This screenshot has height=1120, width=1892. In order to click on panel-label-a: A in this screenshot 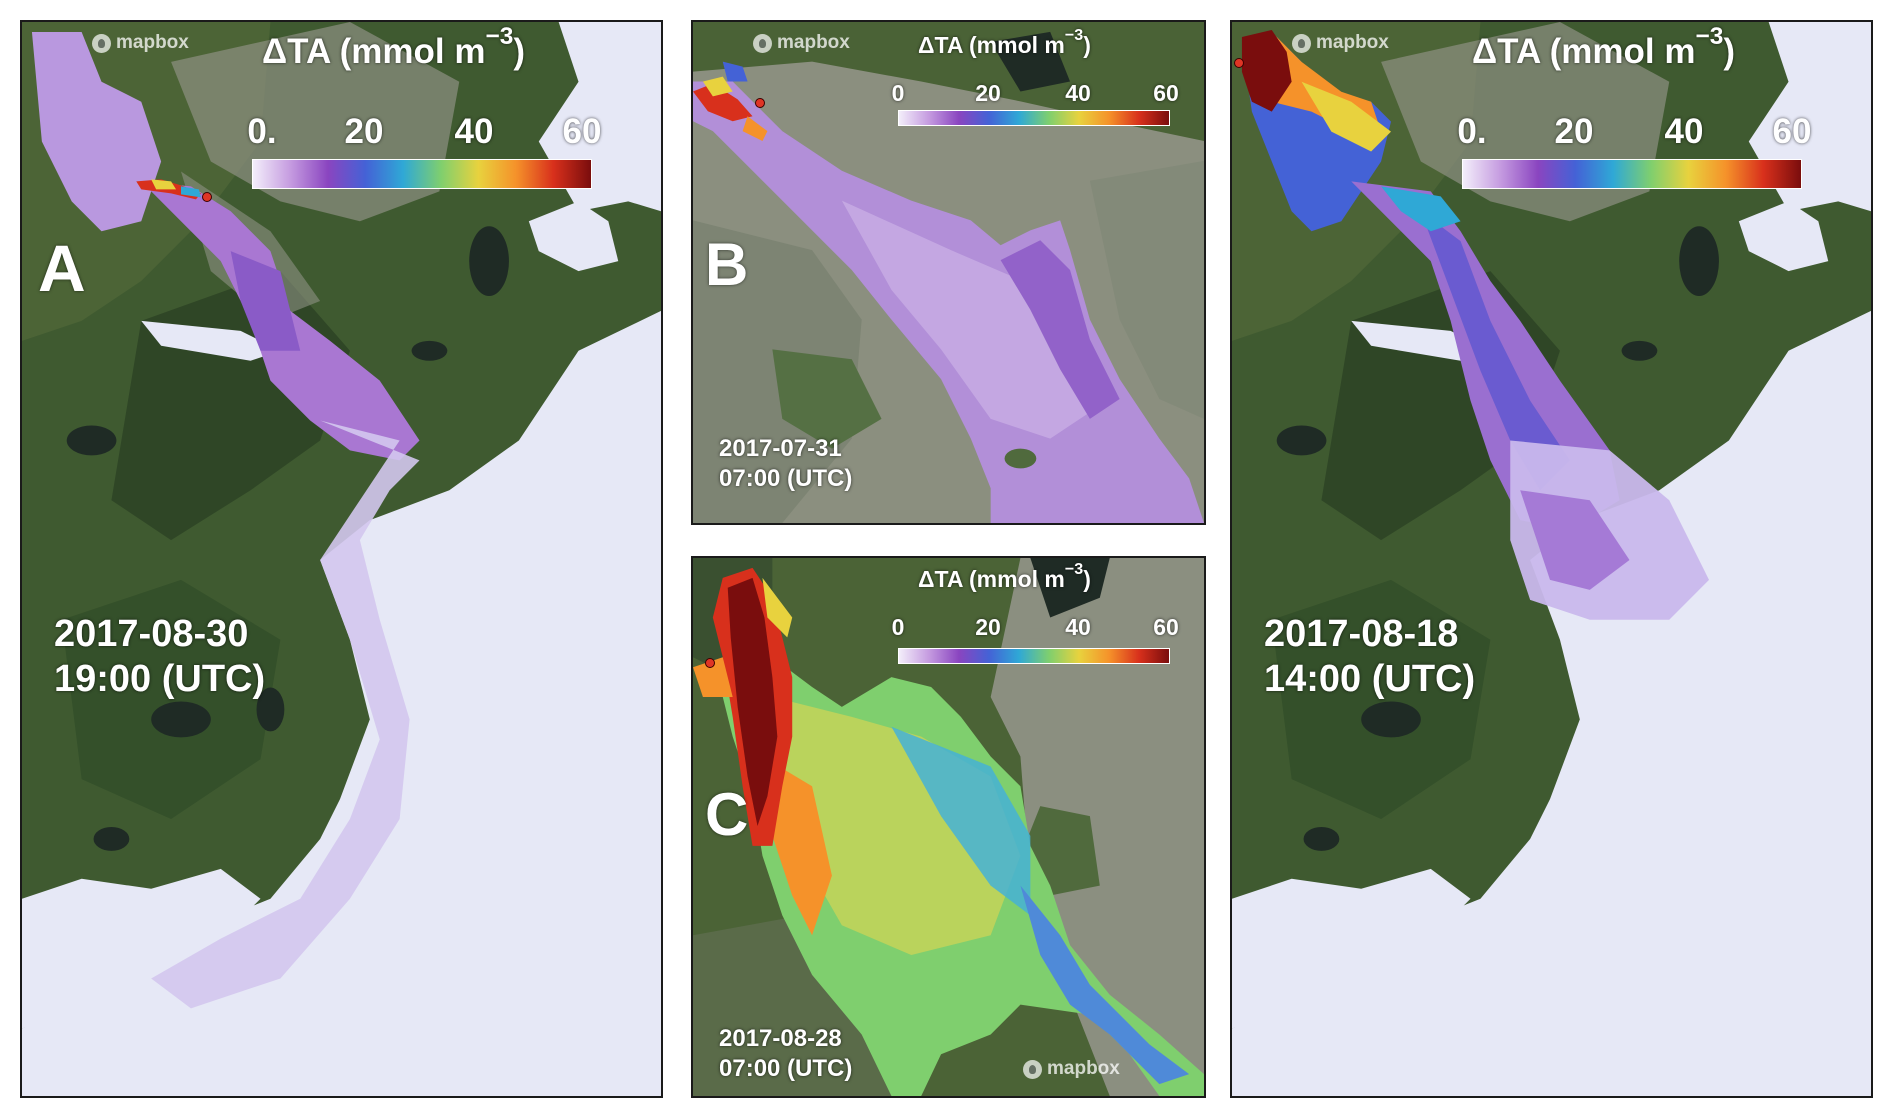, I will do `click(62, 268)`.